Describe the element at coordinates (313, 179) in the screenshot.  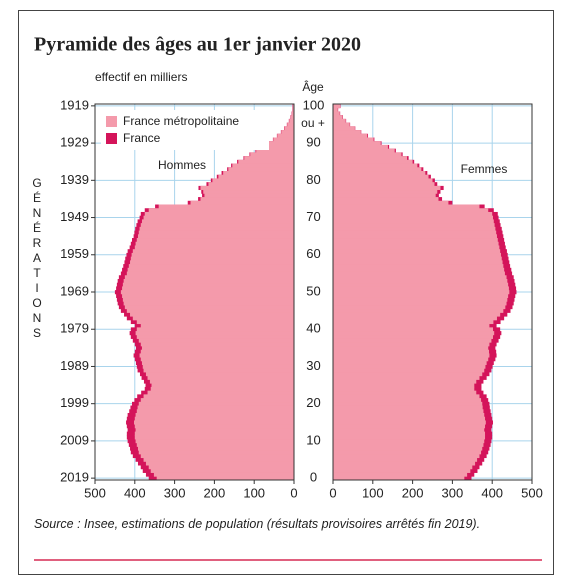
I see `y-tick-label: 80` at that location.